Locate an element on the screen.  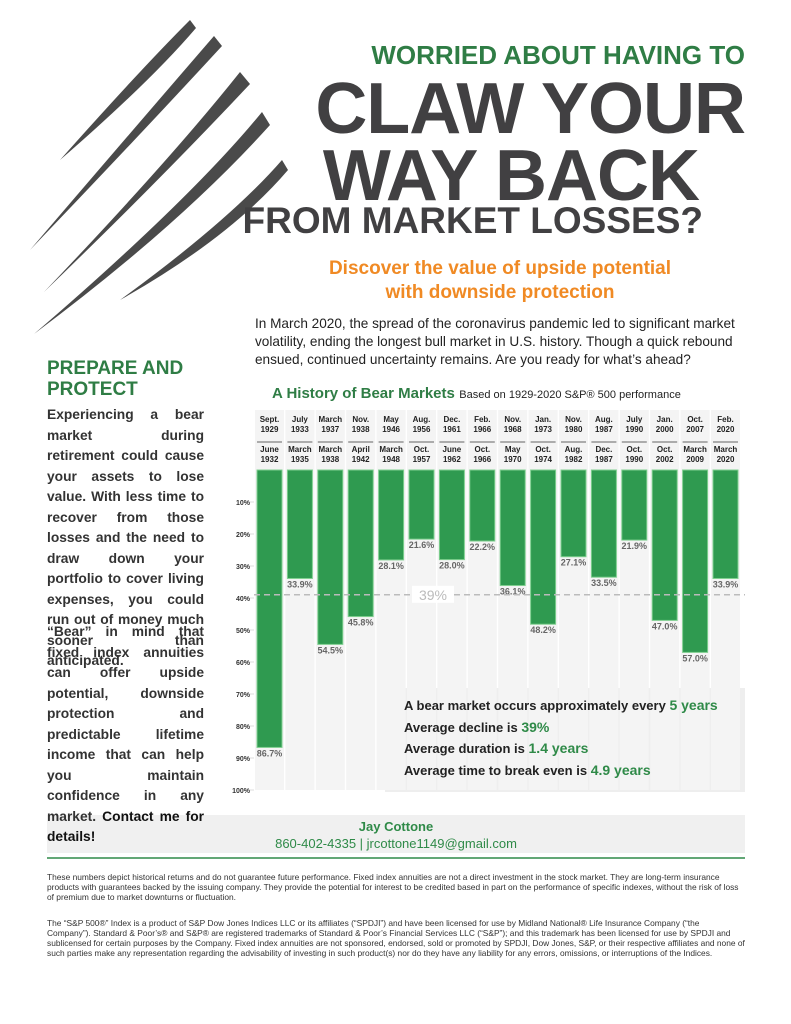
average-label: 39% is located at coordinates (433, 595).